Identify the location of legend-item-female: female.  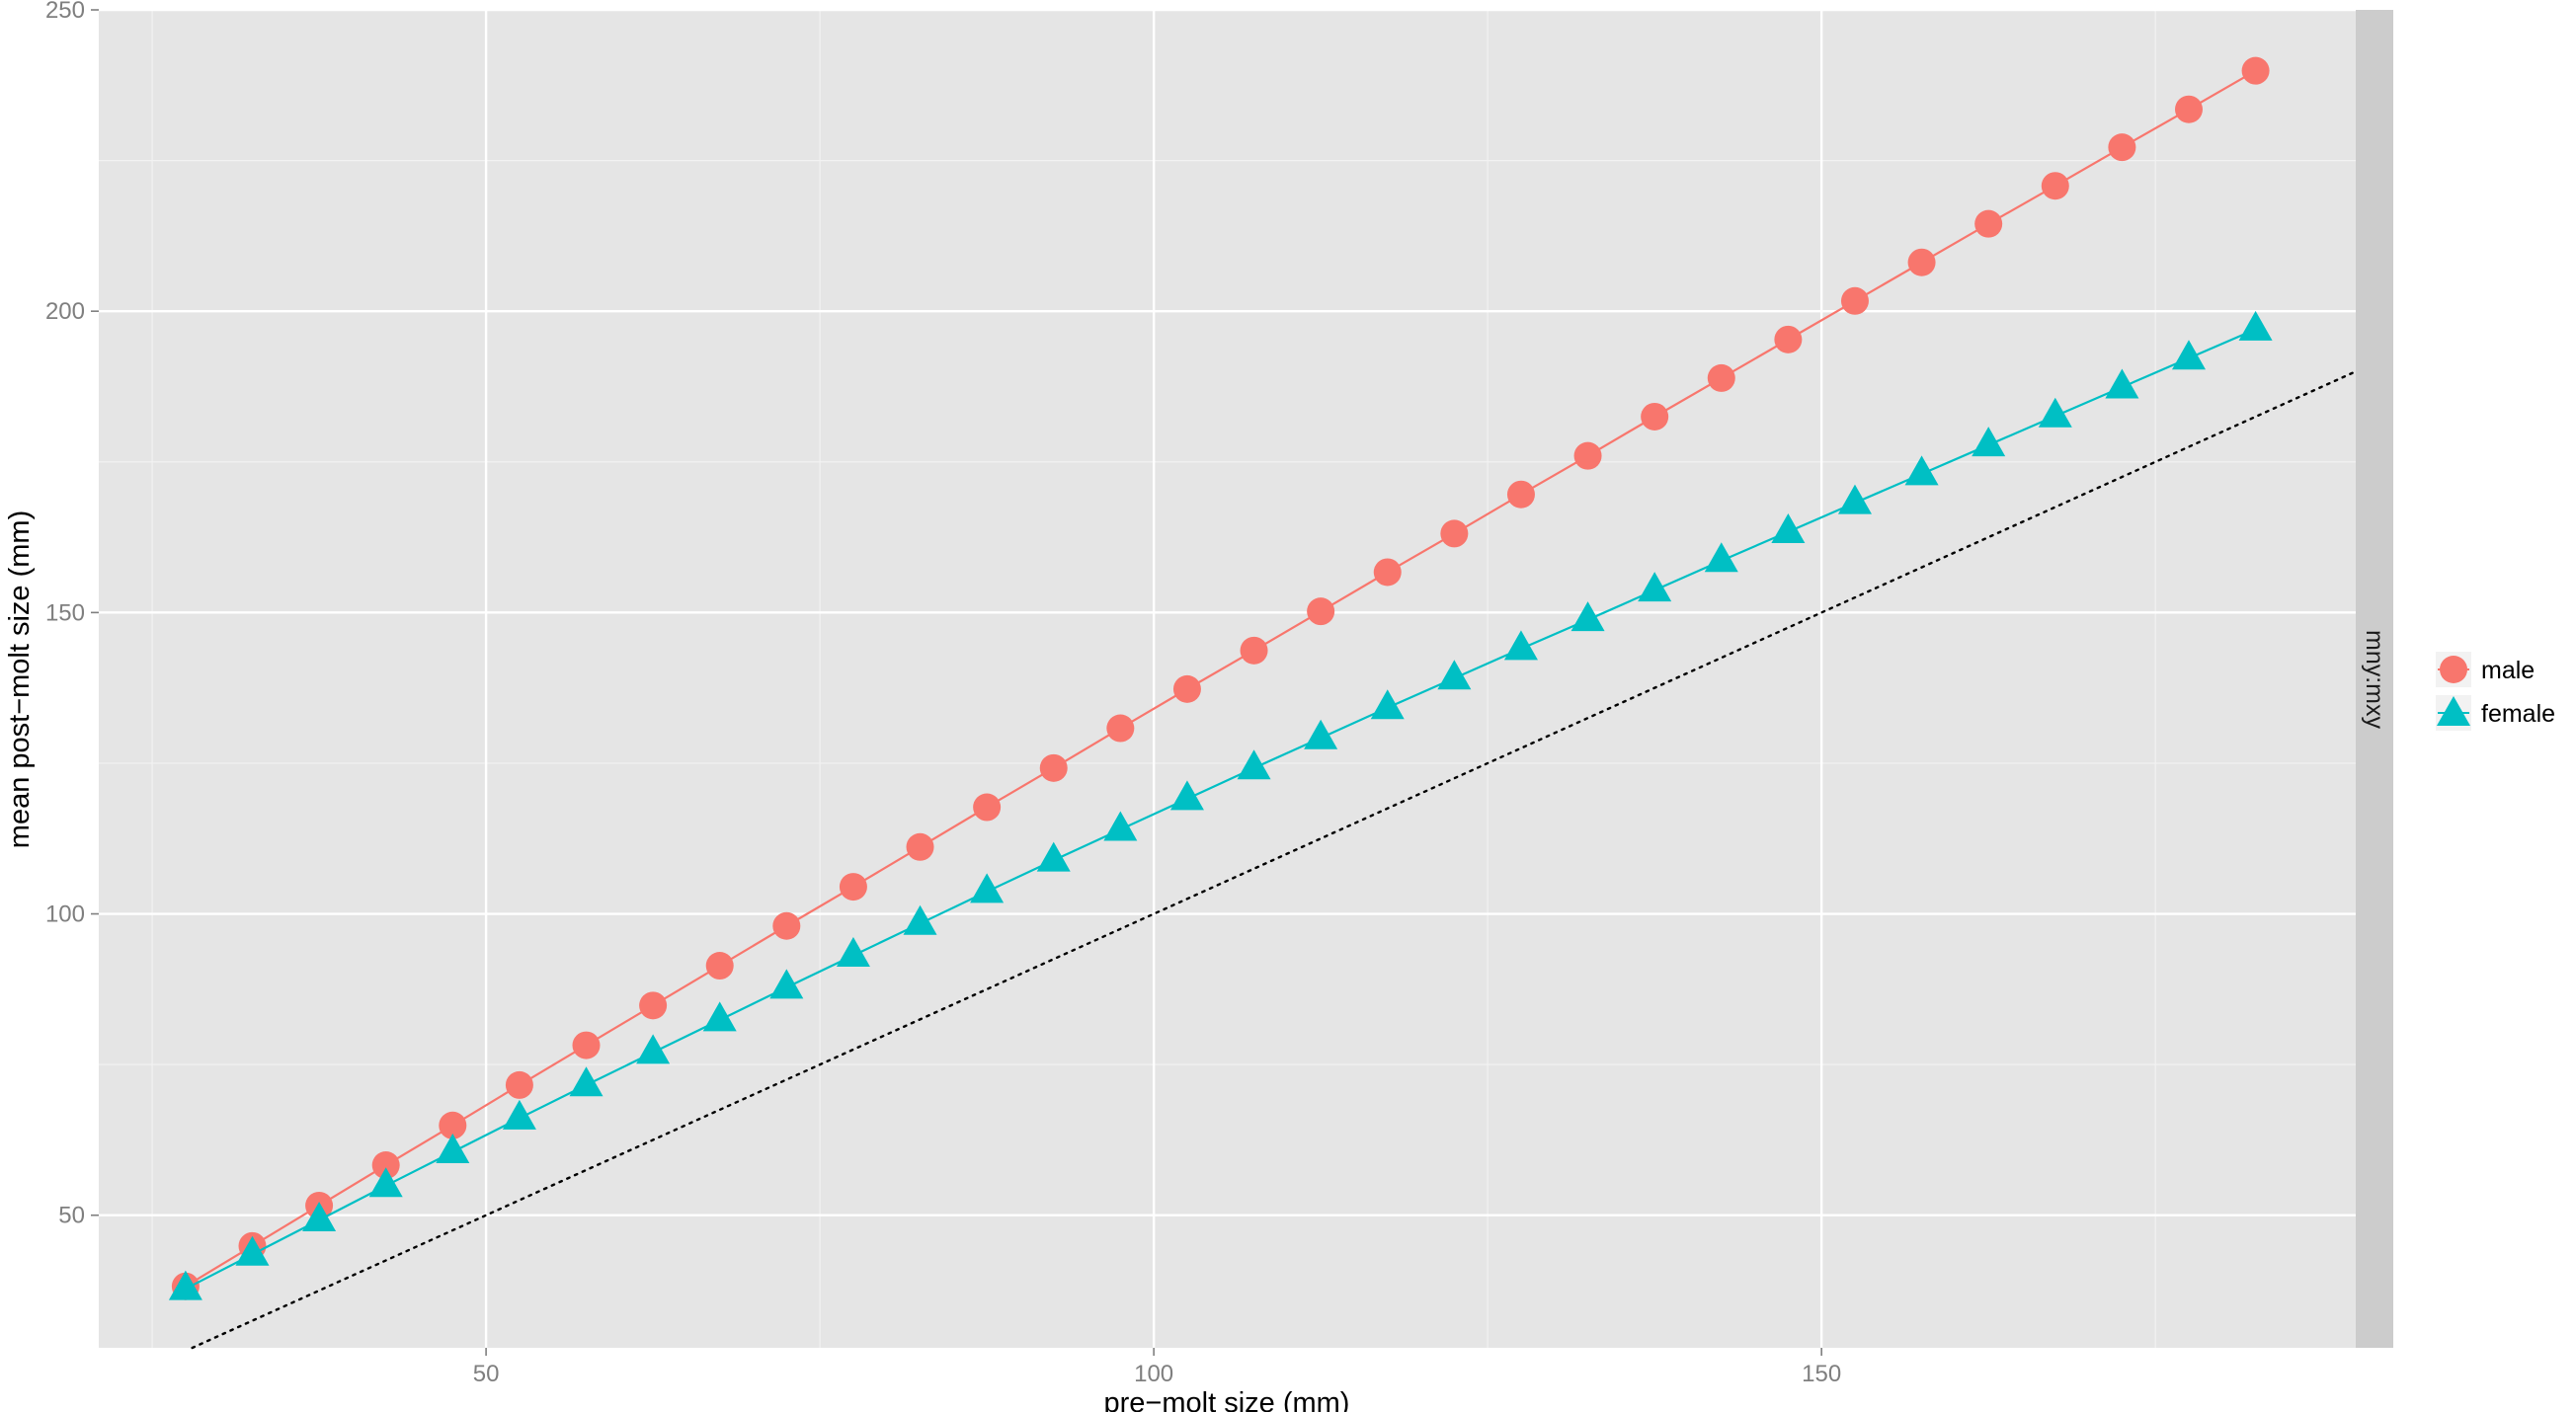
(2495, 713).